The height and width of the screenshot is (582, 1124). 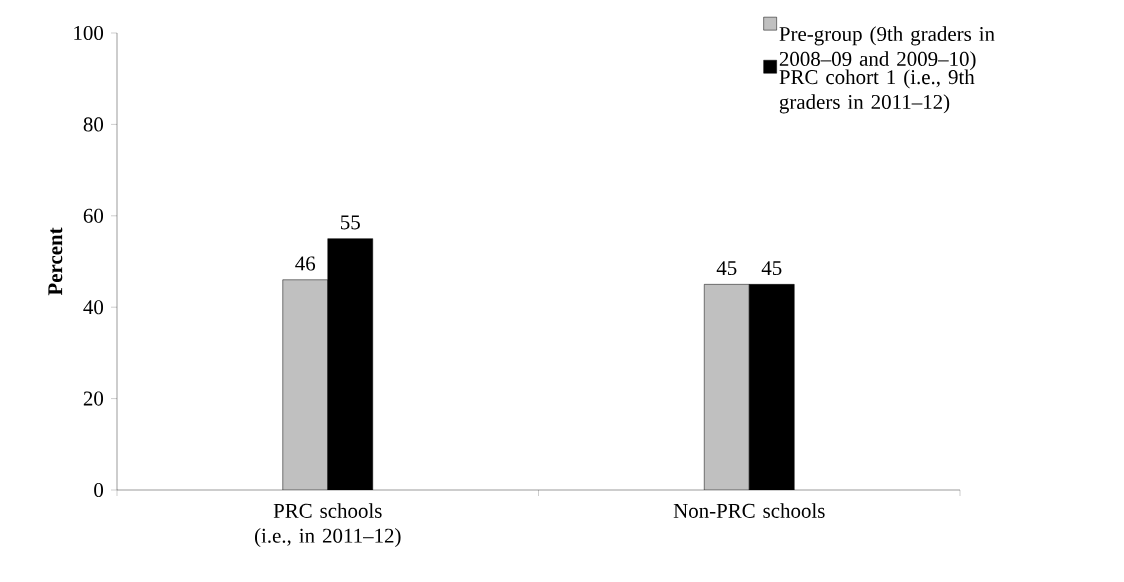 I want to click on data-label: 55, so click(x=350, y=222).